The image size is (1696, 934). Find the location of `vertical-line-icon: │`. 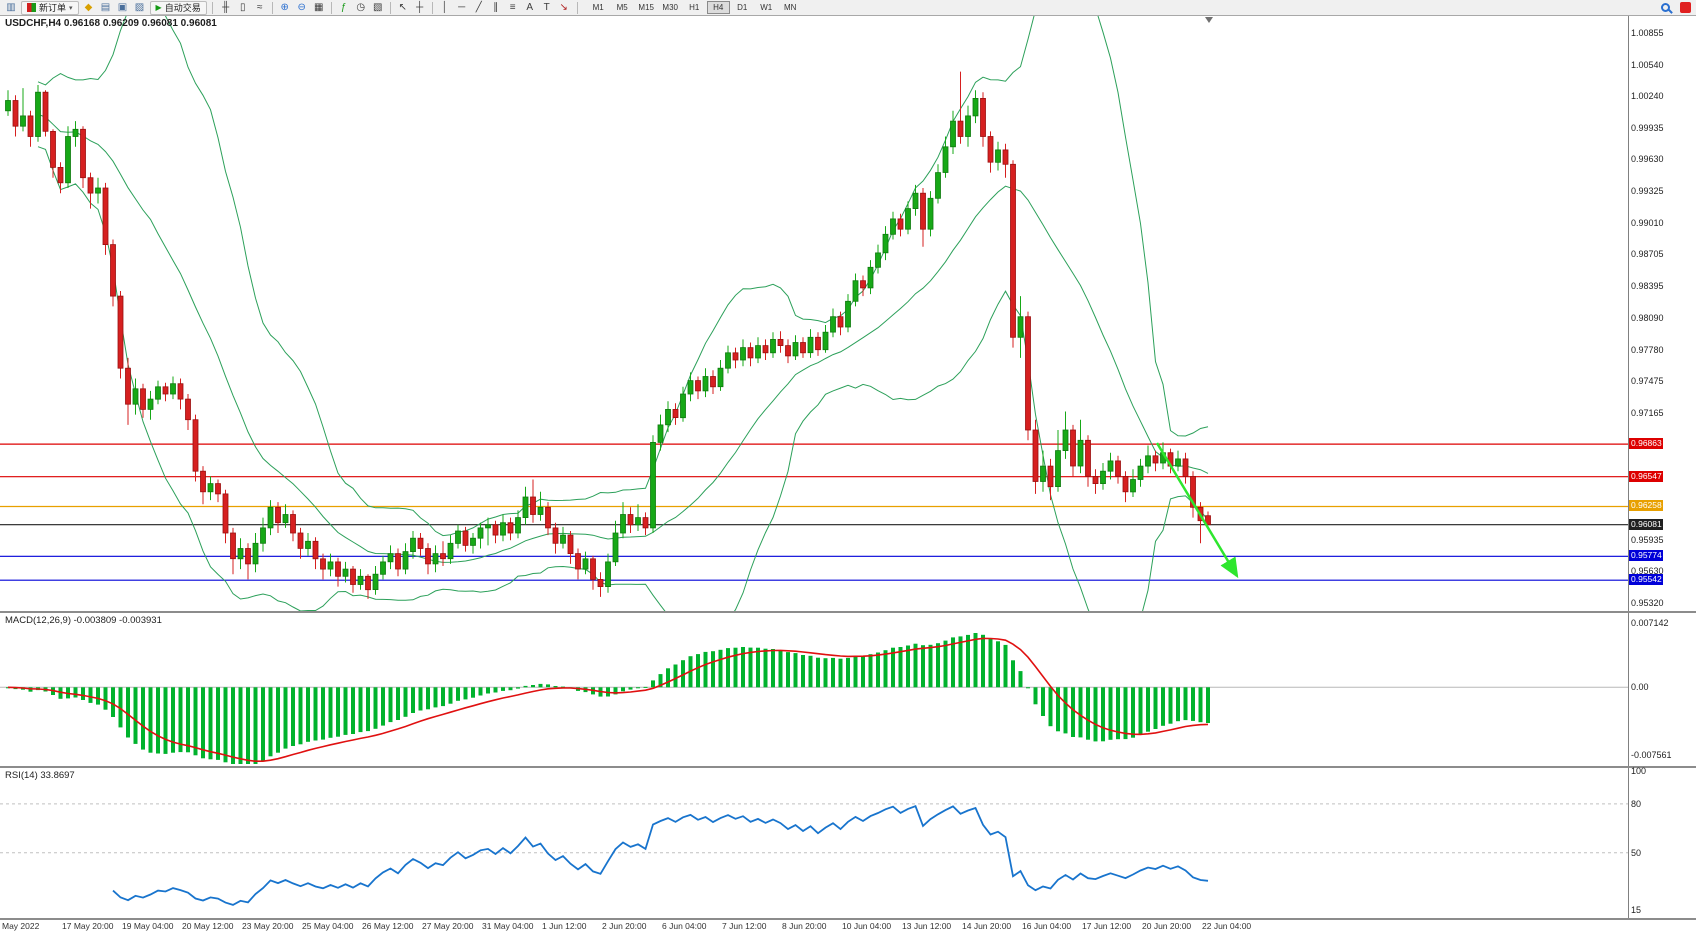

vertical-line-icon: │ is located at coordinates (444, 7).